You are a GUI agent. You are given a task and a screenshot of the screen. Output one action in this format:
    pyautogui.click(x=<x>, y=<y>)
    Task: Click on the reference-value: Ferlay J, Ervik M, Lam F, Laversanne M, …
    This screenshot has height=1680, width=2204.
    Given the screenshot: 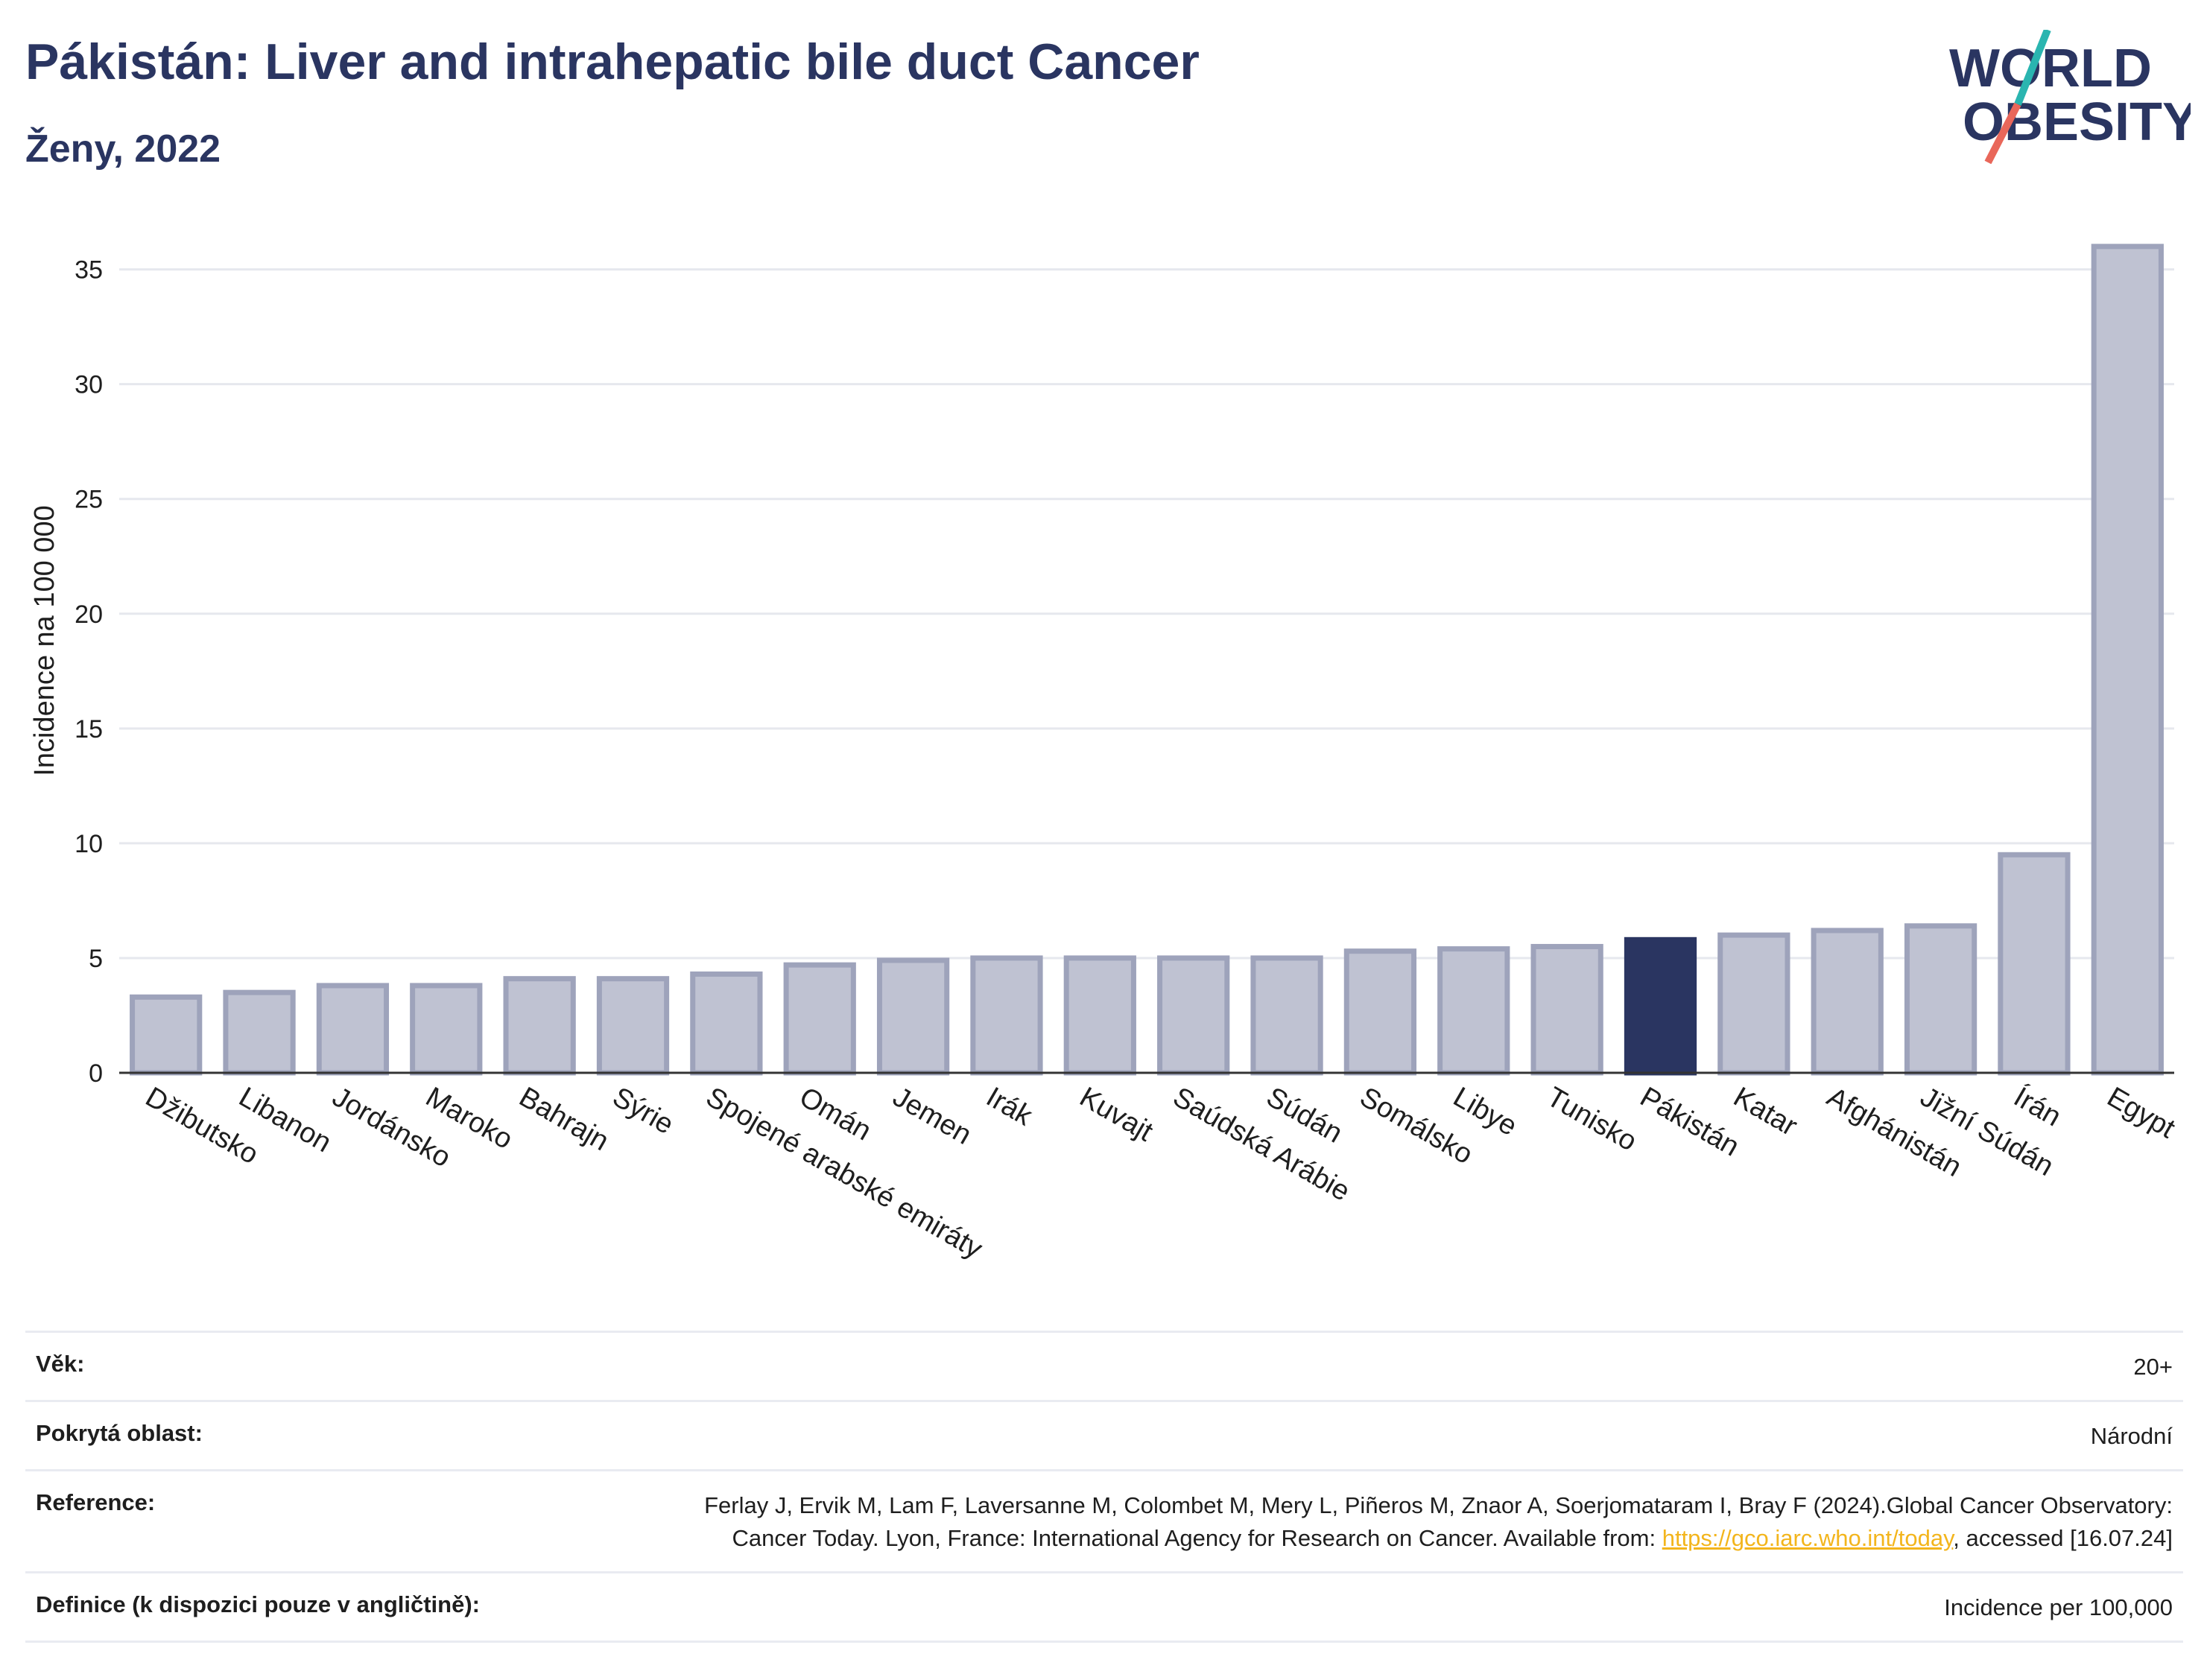 What is the action you would take?
    pyautogui.click(x=1428, y=1522)
    